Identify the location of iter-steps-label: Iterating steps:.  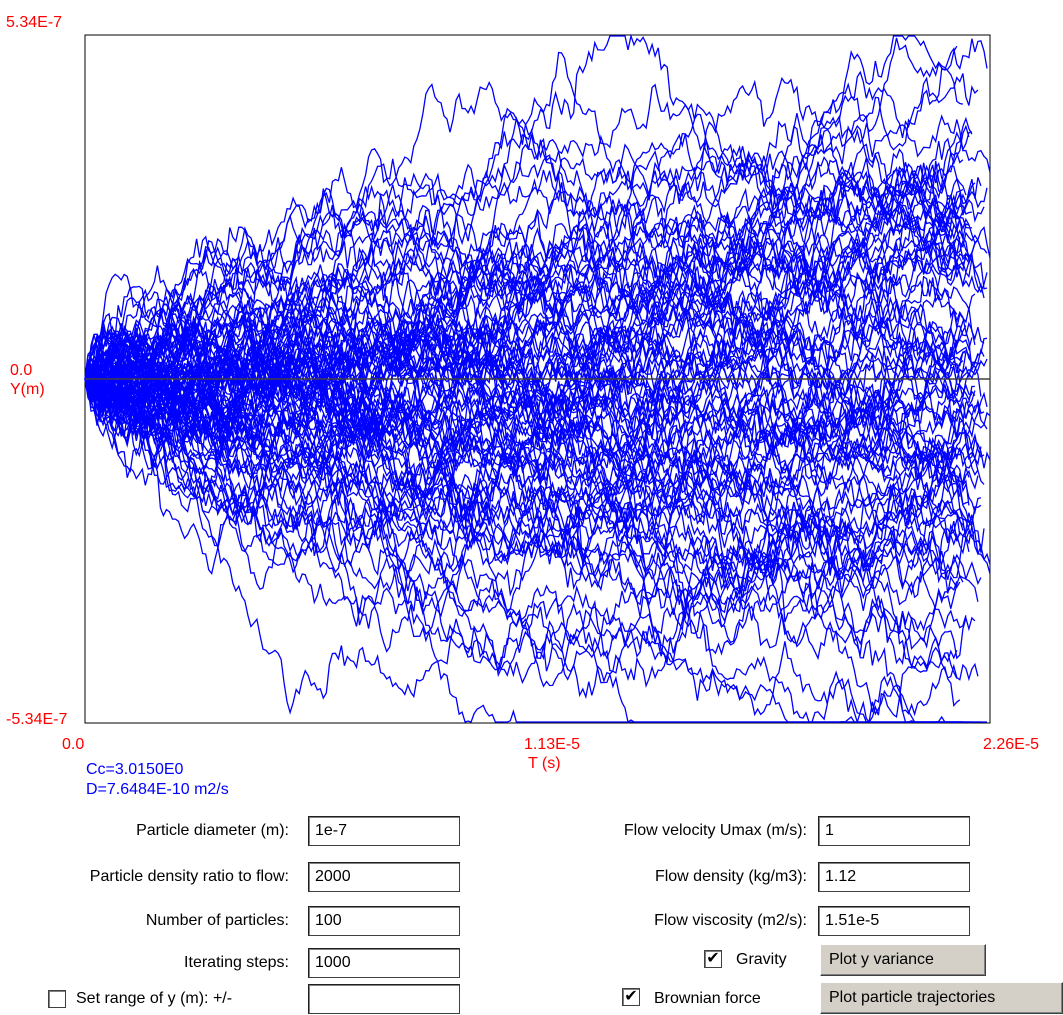
(236, 962).